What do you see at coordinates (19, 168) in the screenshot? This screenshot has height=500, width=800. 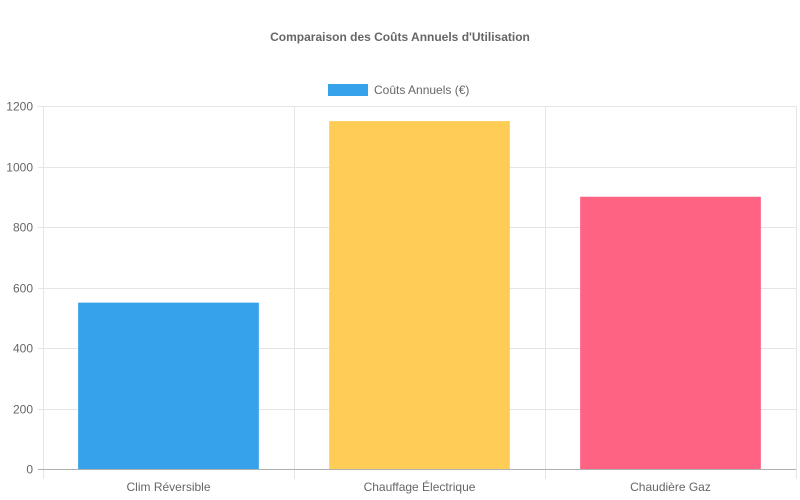 I see `y-tick-label: 1000` at bounding box center [19, 168].